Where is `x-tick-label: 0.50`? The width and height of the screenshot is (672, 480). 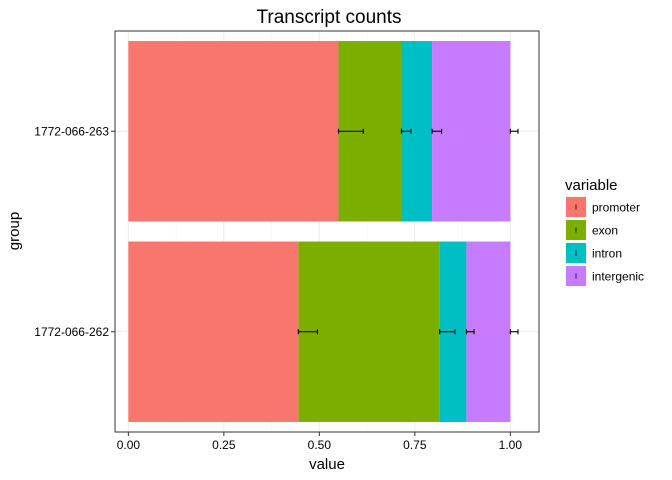 x-tick-label: 0.50 is located at coordinates (320, 445).